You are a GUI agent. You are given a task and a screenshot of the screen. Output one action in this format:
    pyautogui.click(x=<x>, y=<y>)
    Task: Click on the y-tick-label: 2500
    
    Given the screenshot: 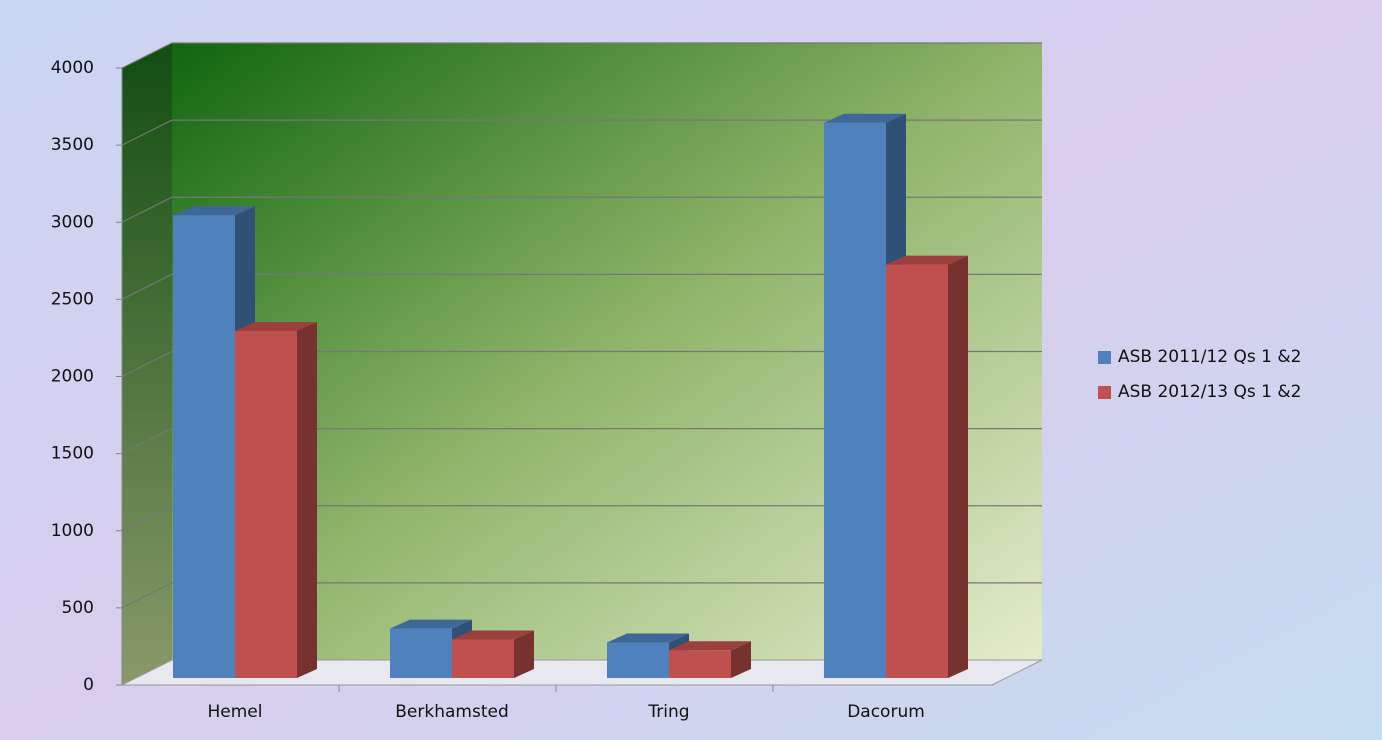 What is the action you would take?
    pyautogui.click(x=72, y=299)
    